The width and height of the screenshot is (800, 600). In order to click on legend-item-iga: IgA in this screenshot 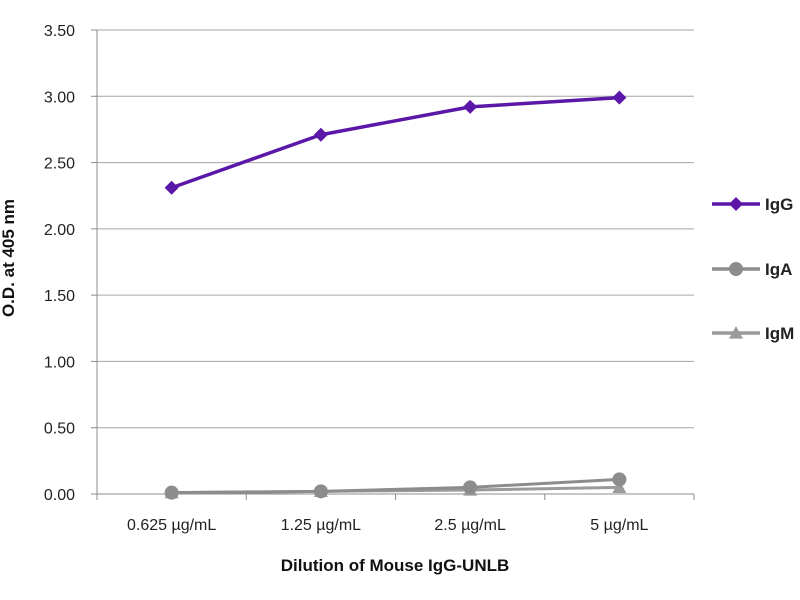, I will do `click(752, 269)`.